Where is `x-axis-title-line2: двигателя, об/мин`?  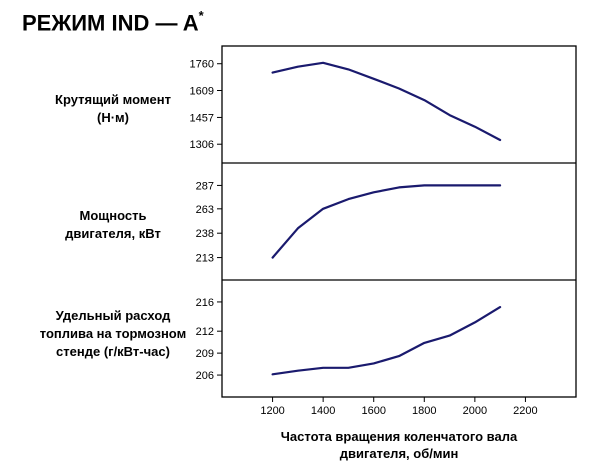 x-axis-title-line2: двигателя, об/мин is located at coordinates (399, 453).